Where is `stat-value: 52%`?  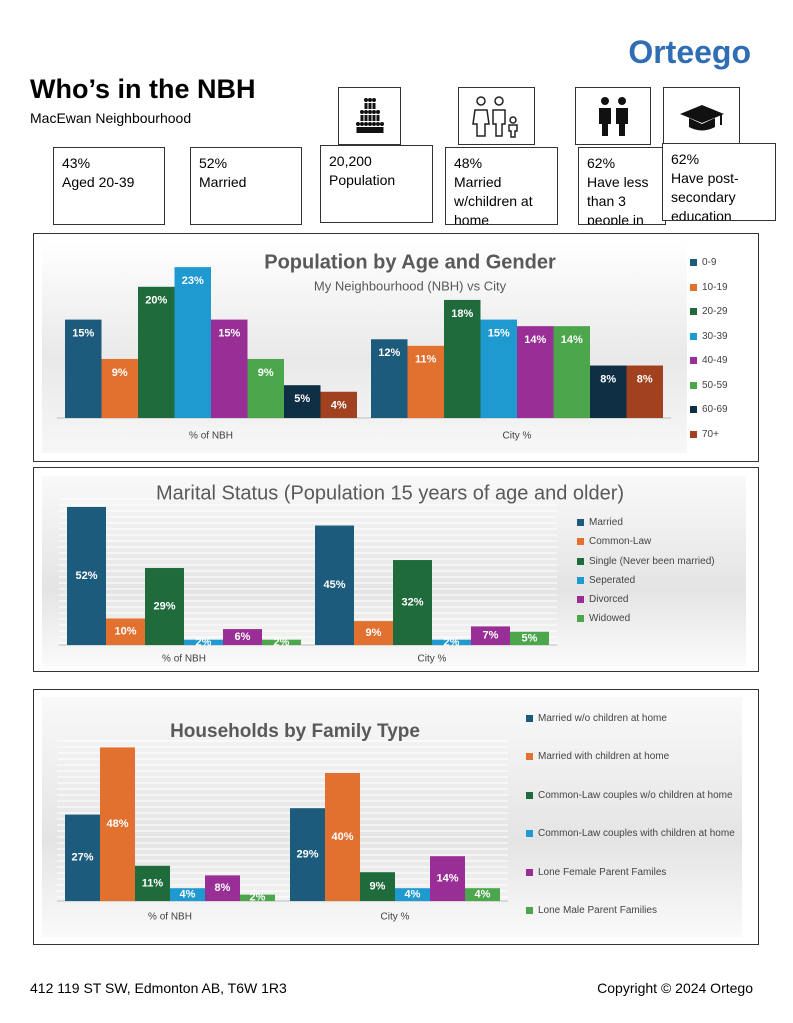
stat-value: 52% is located at coordinates (213, 163).